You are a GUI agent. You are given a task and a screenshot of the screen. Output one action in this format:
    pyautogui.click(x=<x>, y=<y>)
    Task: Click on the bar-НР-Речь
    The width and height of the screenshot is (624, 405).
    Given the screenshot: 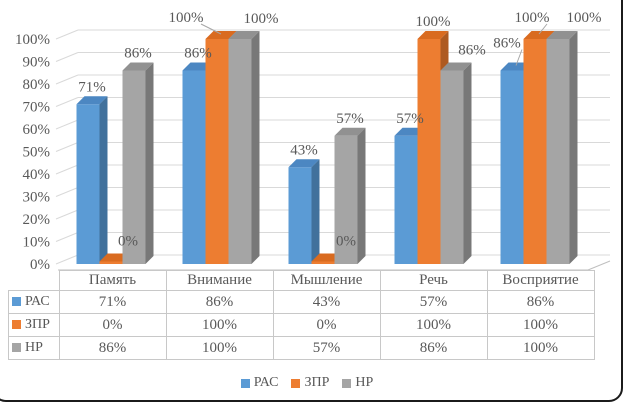 What is the action you would take?
    pyautogui.click(x=452, y=167)
    